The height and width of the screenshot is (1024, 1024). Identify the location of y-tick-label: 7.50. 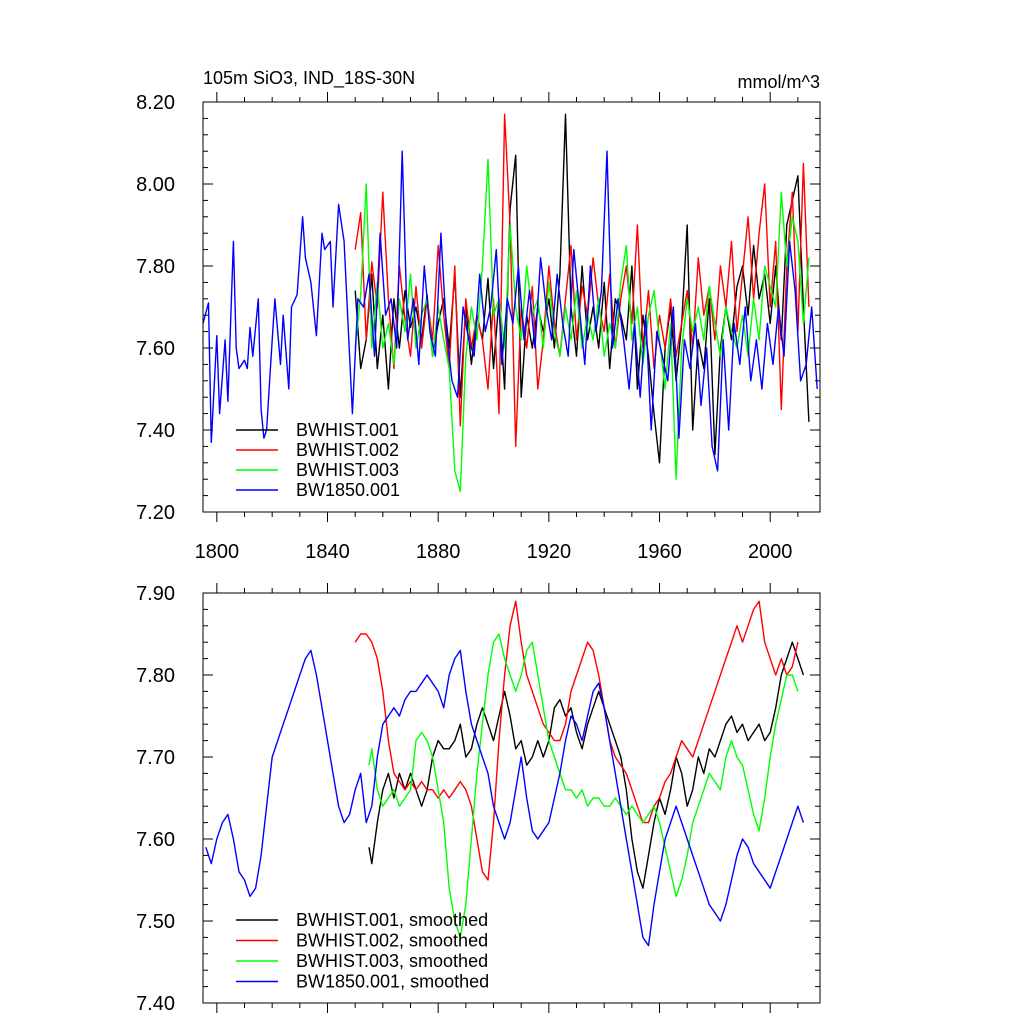
(155, 922).